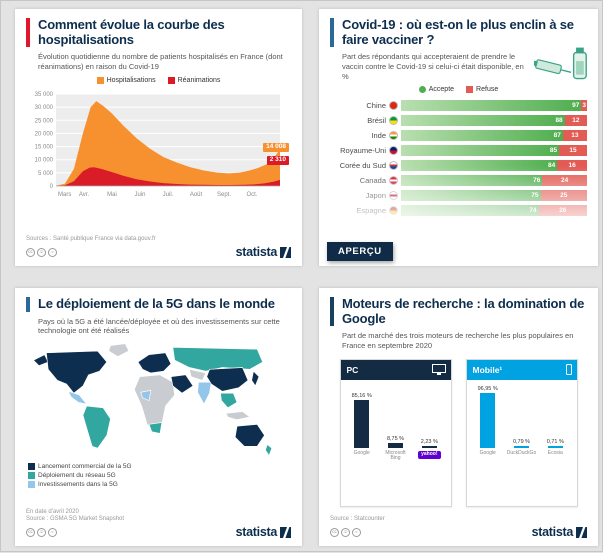 Image resolution: width=603 pixels, height=553 pixels. Describe the element at coordinates (362, 425) in the screenshot. I see `bar-column: 85,16 % Google` at that location.